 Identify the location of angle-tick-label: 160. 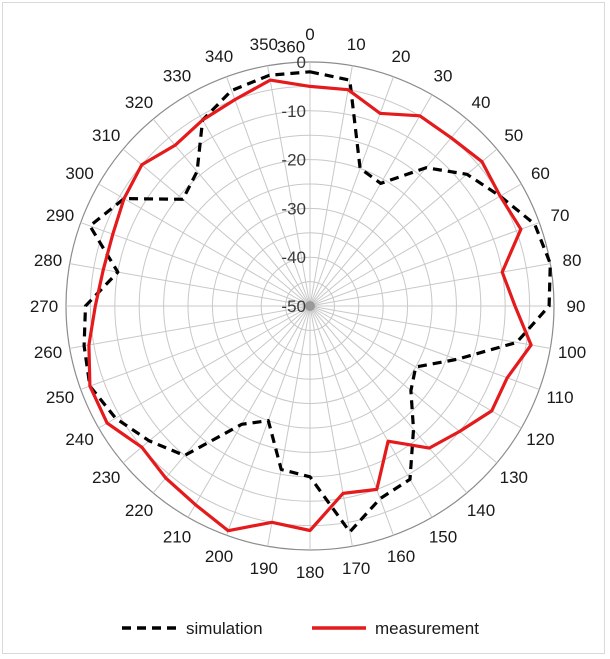
(401, 556).